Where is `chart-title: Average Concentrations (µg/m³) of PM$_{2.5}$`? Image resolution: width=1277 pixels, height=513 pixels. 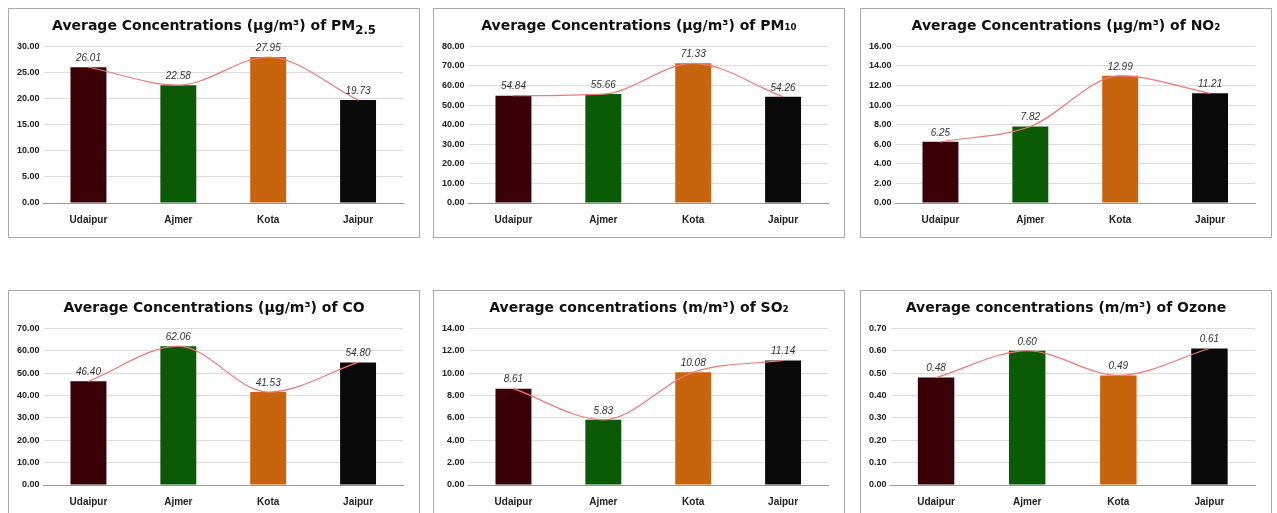 chart-title: Average Concentrations (µg/m³) of PM$_{2.5}$ is located at coordinates (214, 27).